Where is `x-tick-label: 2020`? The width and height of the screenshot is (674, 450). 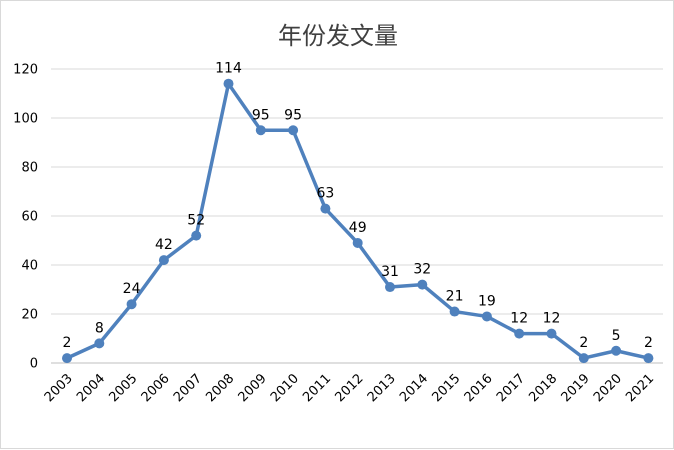
x-tick-label: 2020 is located at coordinates (608, 388).